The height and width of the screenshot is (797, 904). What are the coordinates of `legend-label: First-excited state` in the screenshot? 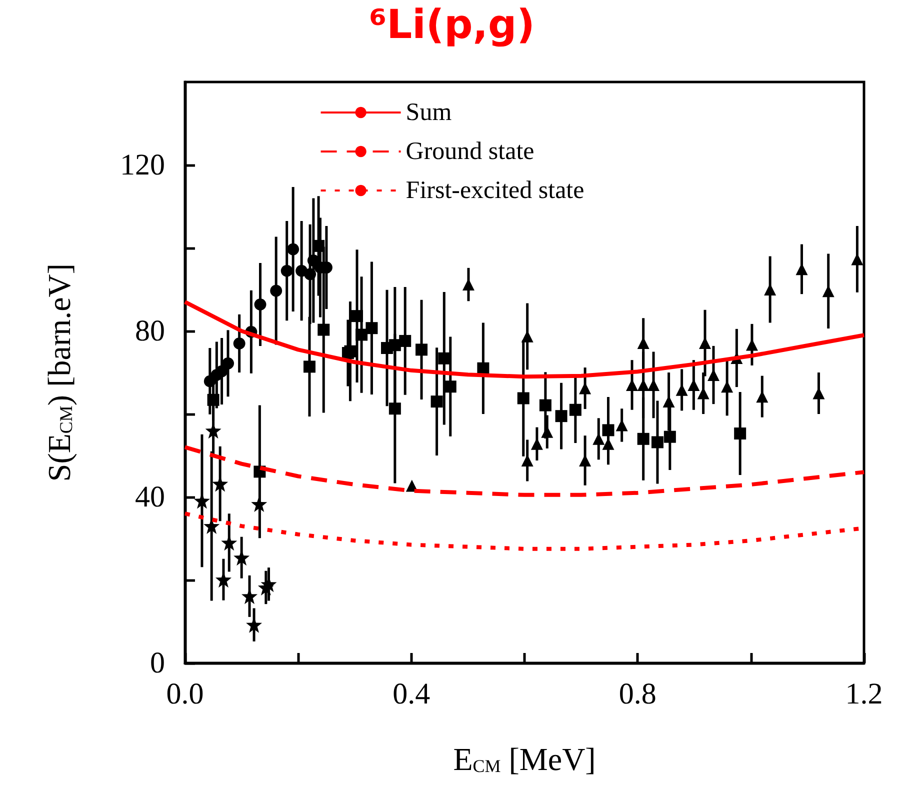 It's located at (495, 190).